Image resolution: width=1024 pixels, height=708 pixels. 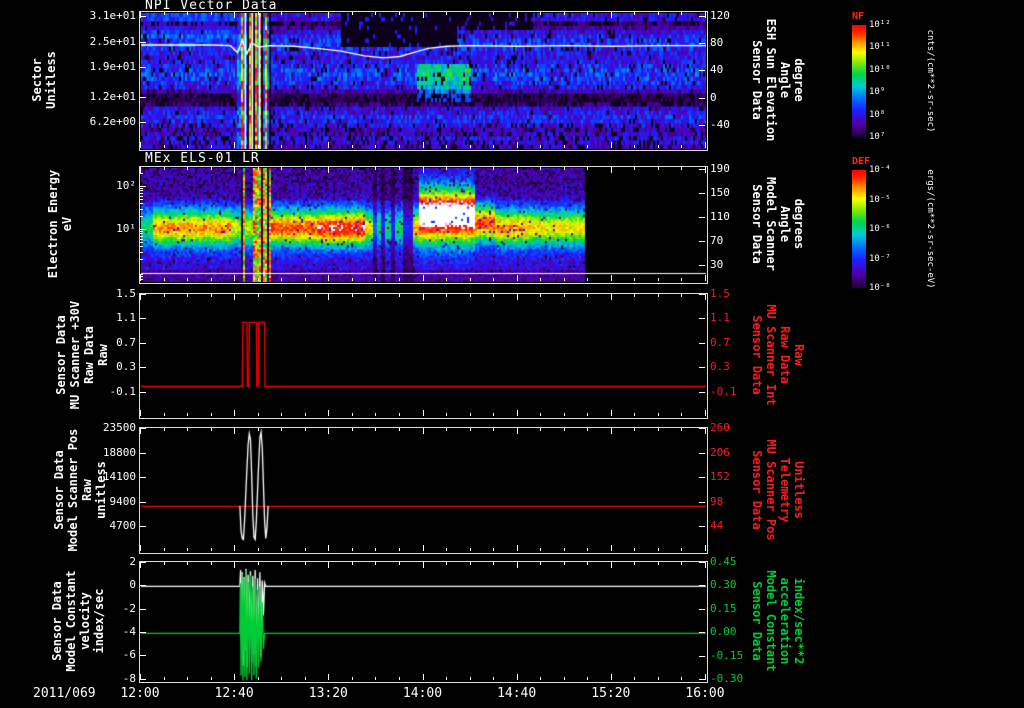 What do you see at coordinates (720, 217) in the screenshot?
I see `y-tick-label-right: 110` at bounding box center [720, 217].